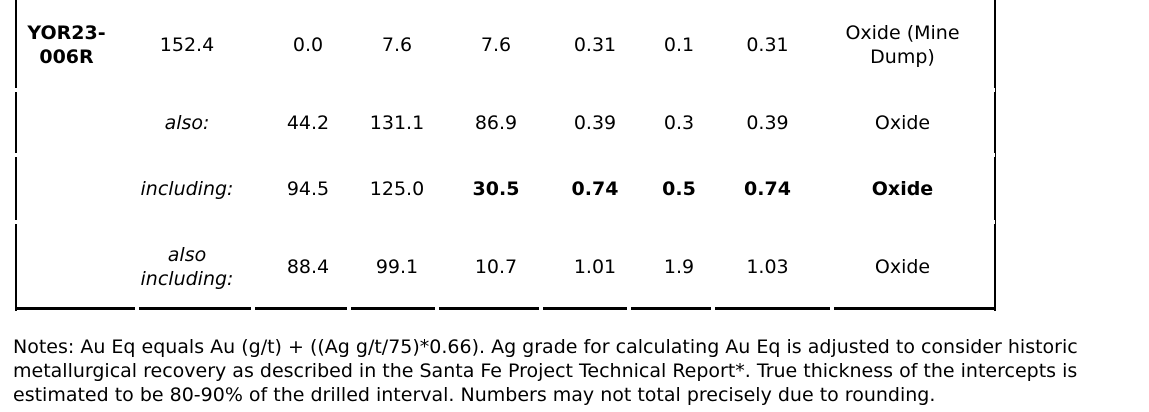 Image resolution: width=1149 pixels, height=412 pixels. I want to click on from-cell: 44.2, so click(308, 122).